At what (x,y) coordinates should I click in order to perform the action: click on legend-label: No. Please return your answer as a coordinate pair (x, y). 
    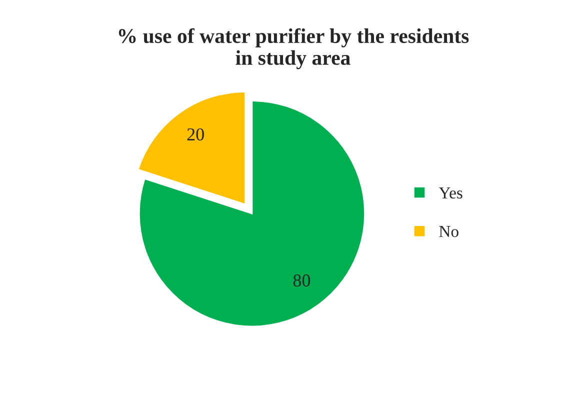
    Looking at the image, I should click on (448, 232).